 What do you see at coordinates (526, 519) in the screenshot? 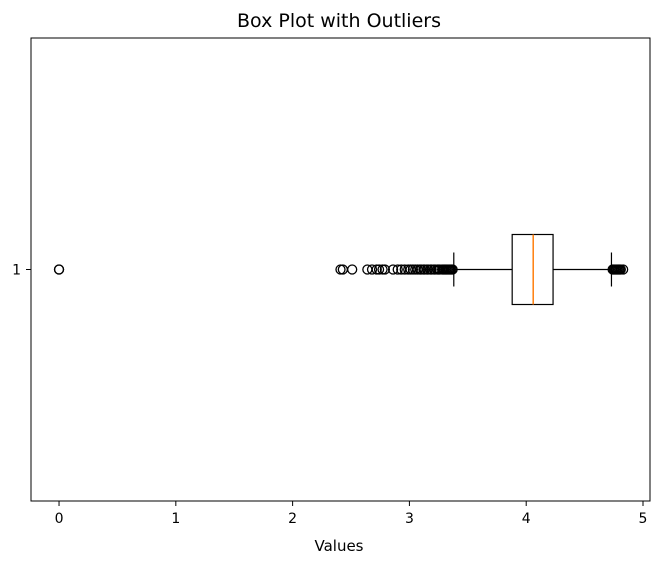
I see `x-tick-label: 4` at bounding box center [526, 519].